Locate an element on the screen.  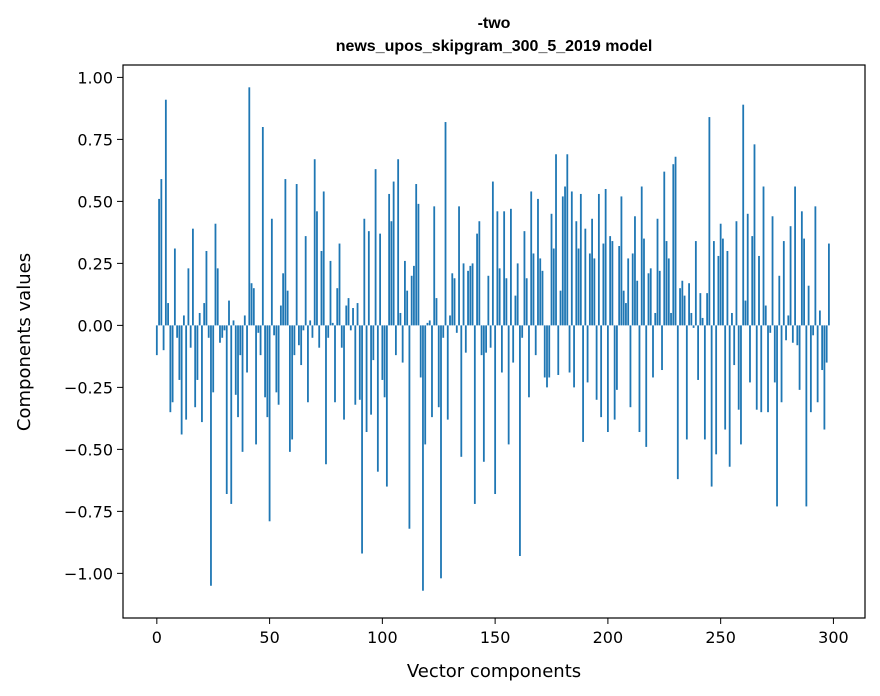
x-tick-label: 200 is located at coordinates (608, 637).